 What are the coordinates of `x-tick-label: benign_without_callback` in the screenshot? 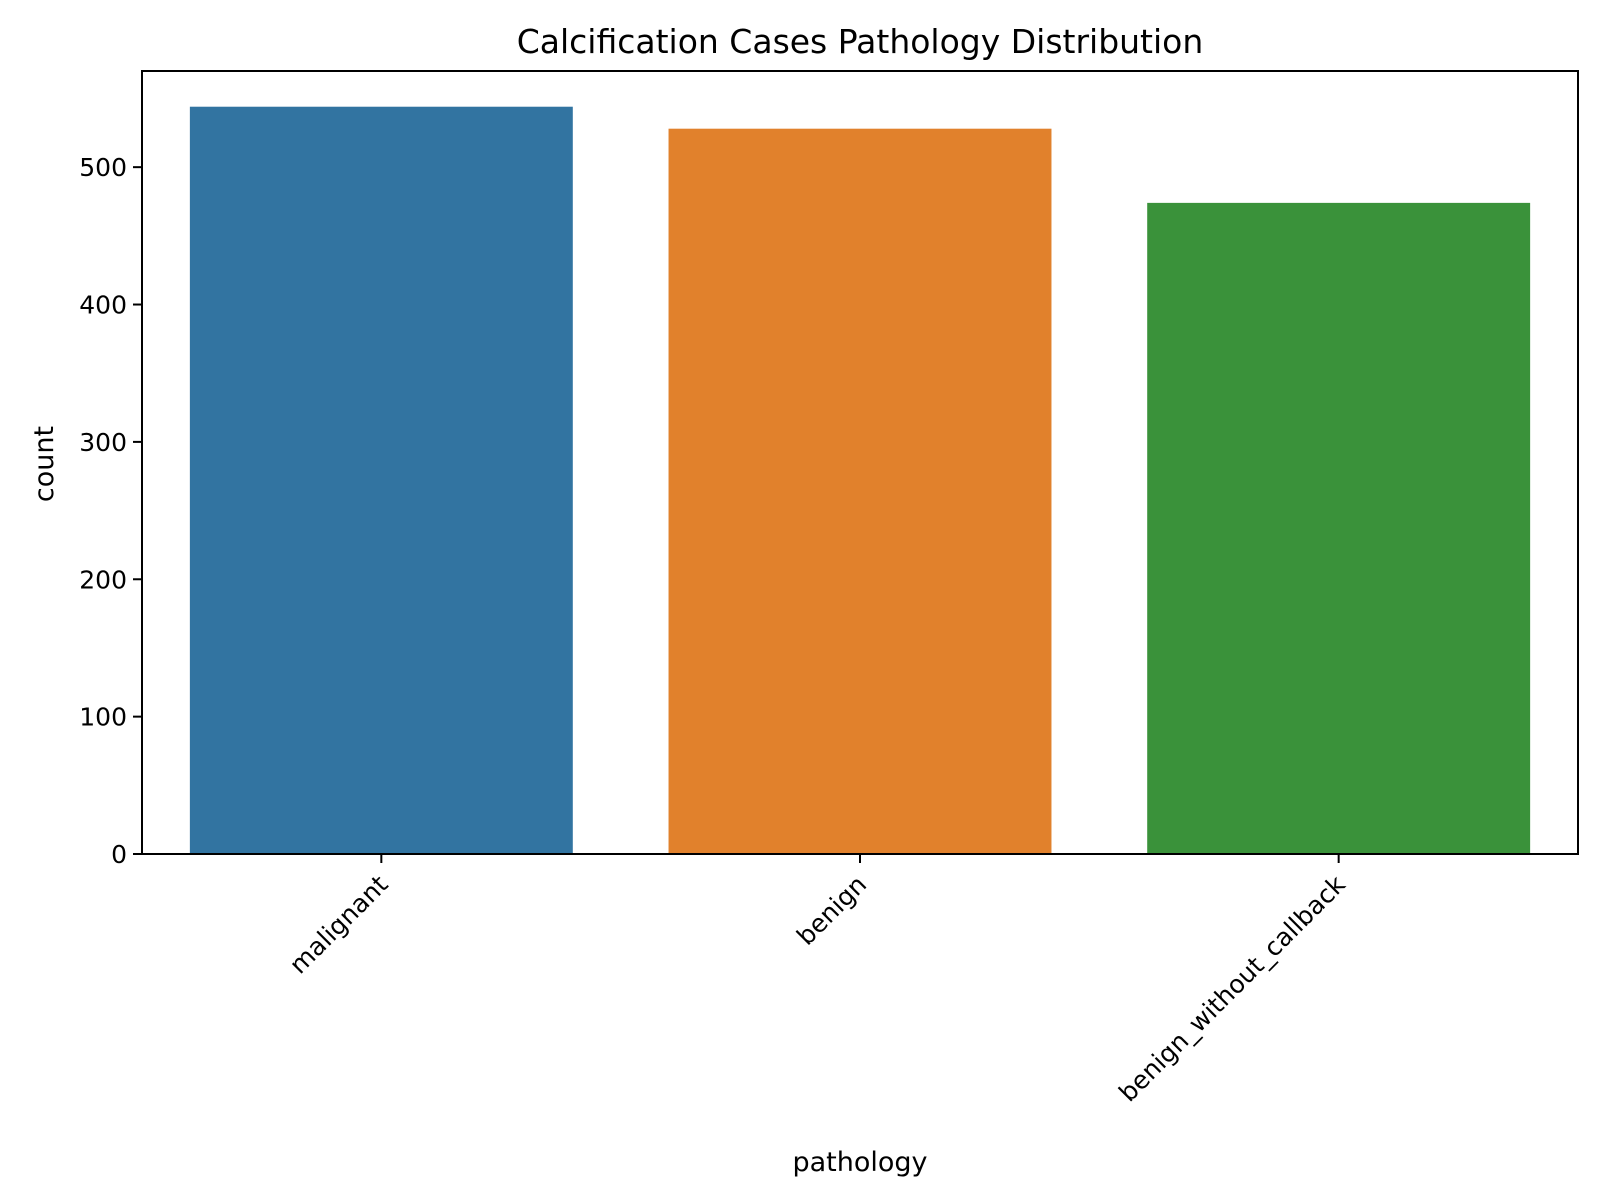 It's located at (1232, 988).